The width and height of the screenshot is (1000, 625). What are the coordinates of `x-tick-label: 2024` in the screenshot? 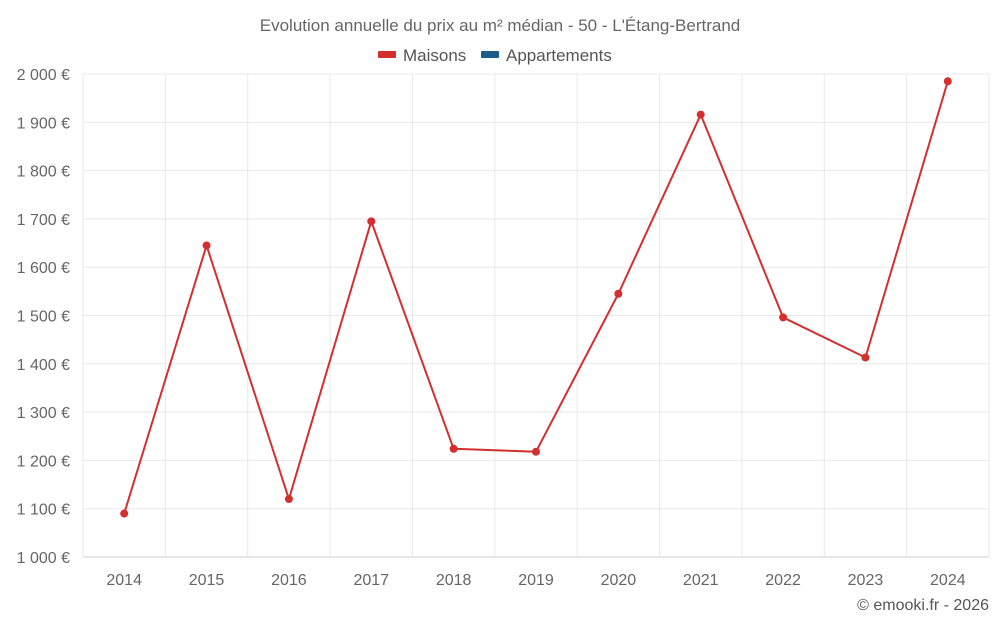 It's located at (948, 580).